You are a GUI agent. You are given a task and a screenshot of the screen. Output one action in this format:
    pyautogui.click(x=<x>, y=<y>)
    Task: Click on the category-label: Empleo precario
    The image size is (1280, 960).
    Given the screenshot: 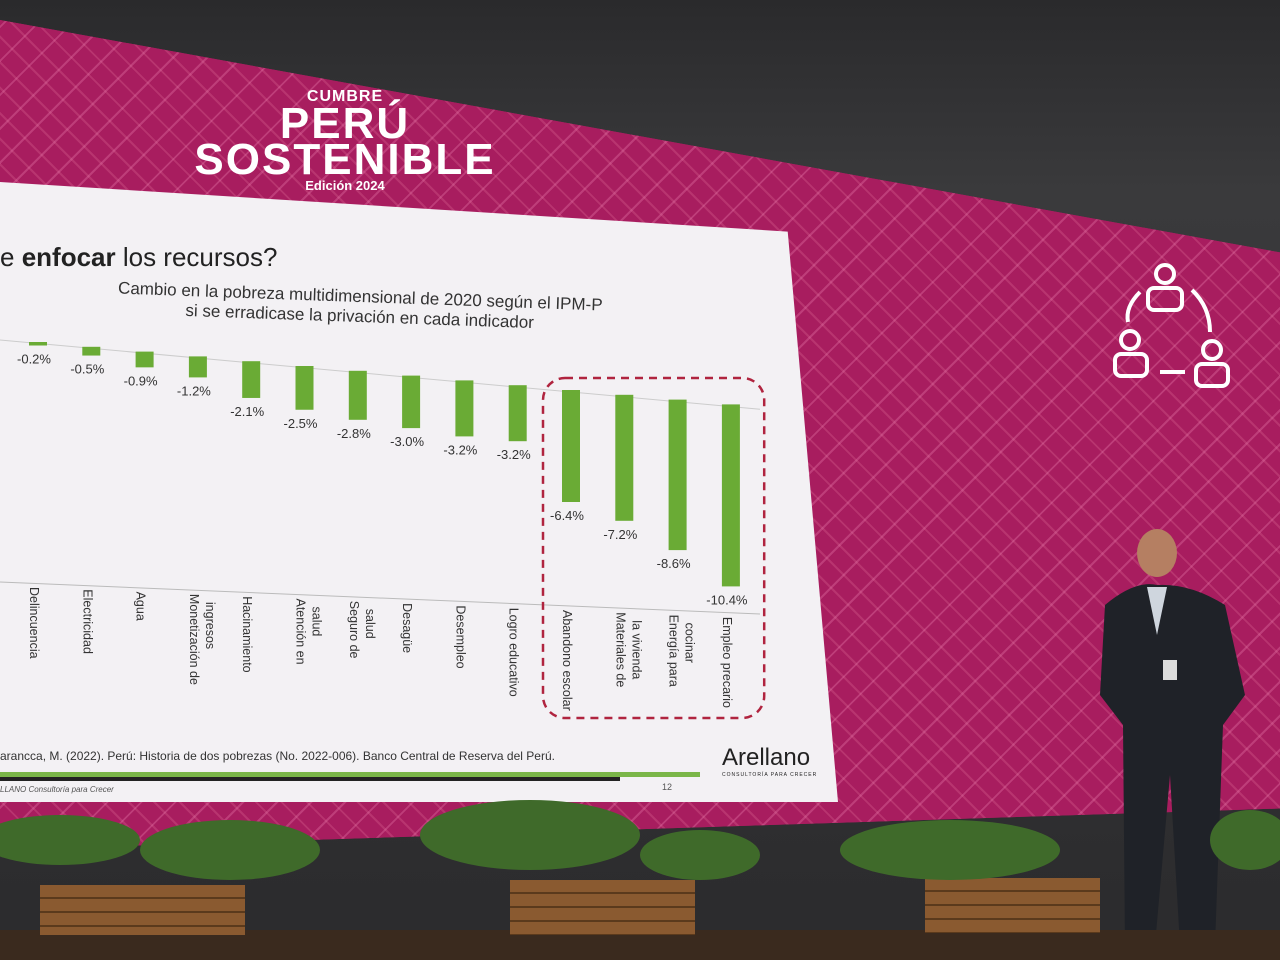 What is the action you would take?
    pyautogui.click(x=727, y=662)
    